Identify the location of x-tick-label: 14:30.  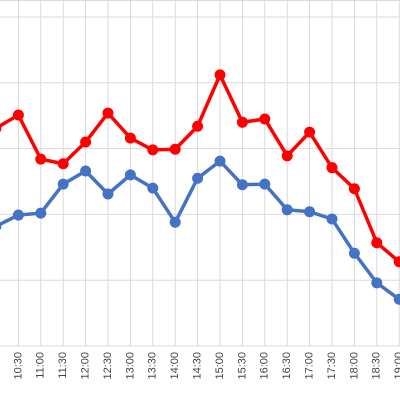
(198, 366).